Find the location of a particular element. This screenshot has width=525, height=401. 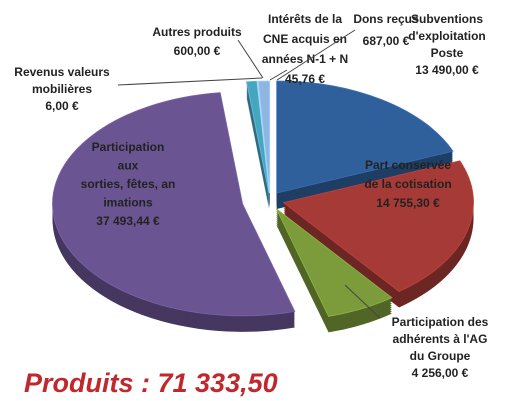

slice-label: Autres produits is located at coordinates (197, 32).